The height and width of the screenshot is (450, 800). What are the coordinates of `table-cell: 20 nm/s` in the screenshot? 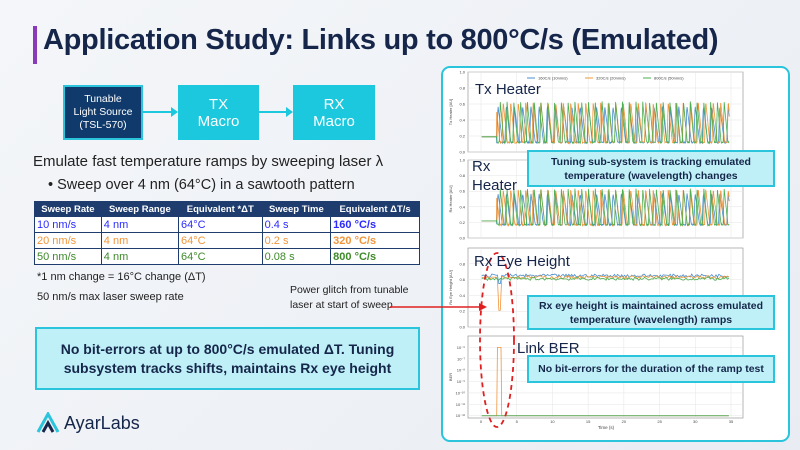 It's located at (68, 240).